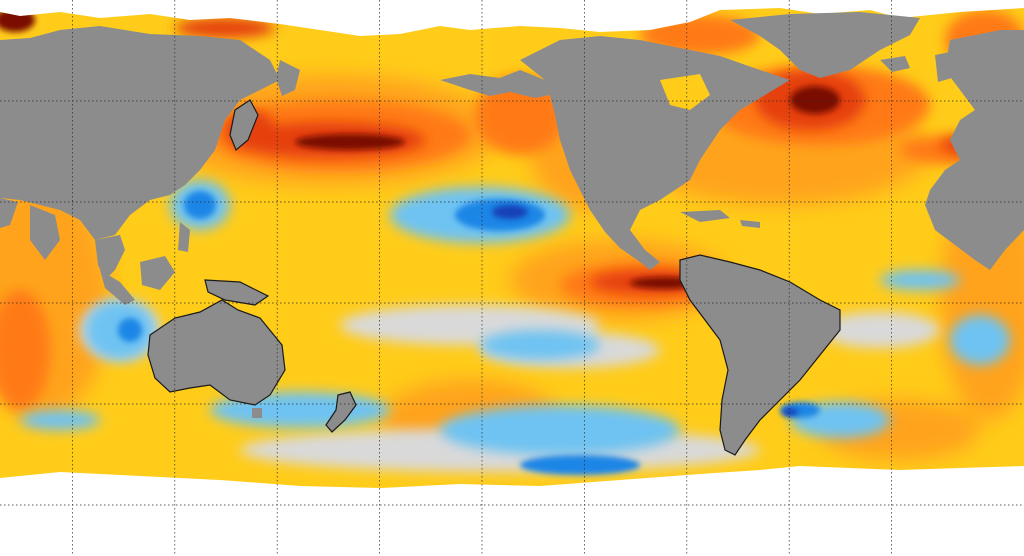  Describe the element at coordinates (110, 257) in the screenshot. I see `southeast-asia` at that location.